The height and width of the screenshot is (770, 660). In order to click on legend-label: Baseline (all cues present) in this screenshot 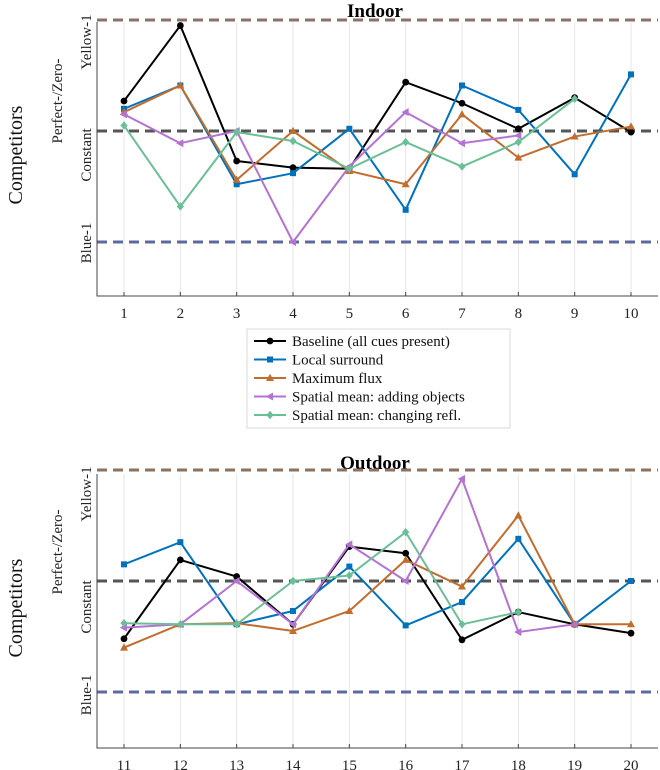, I will do `click(371, 342)`.